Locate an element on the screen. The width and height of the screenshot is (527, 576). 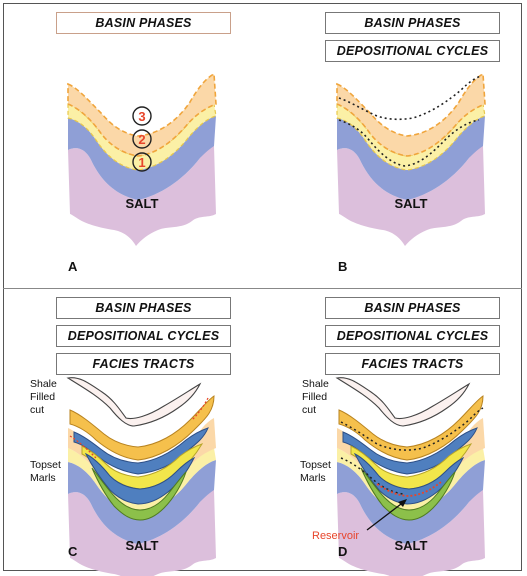
panel-c-cross-section: SALT is located at coordinates (141, 476).